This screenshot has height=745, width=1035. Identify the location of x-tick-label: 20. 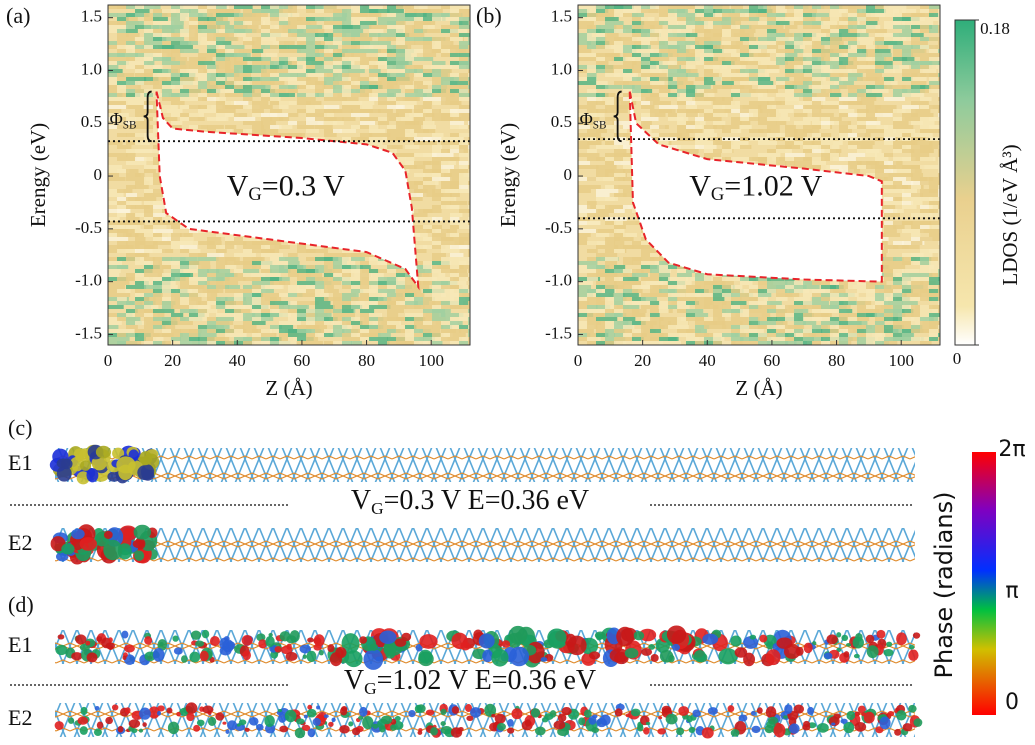
(642, 360).